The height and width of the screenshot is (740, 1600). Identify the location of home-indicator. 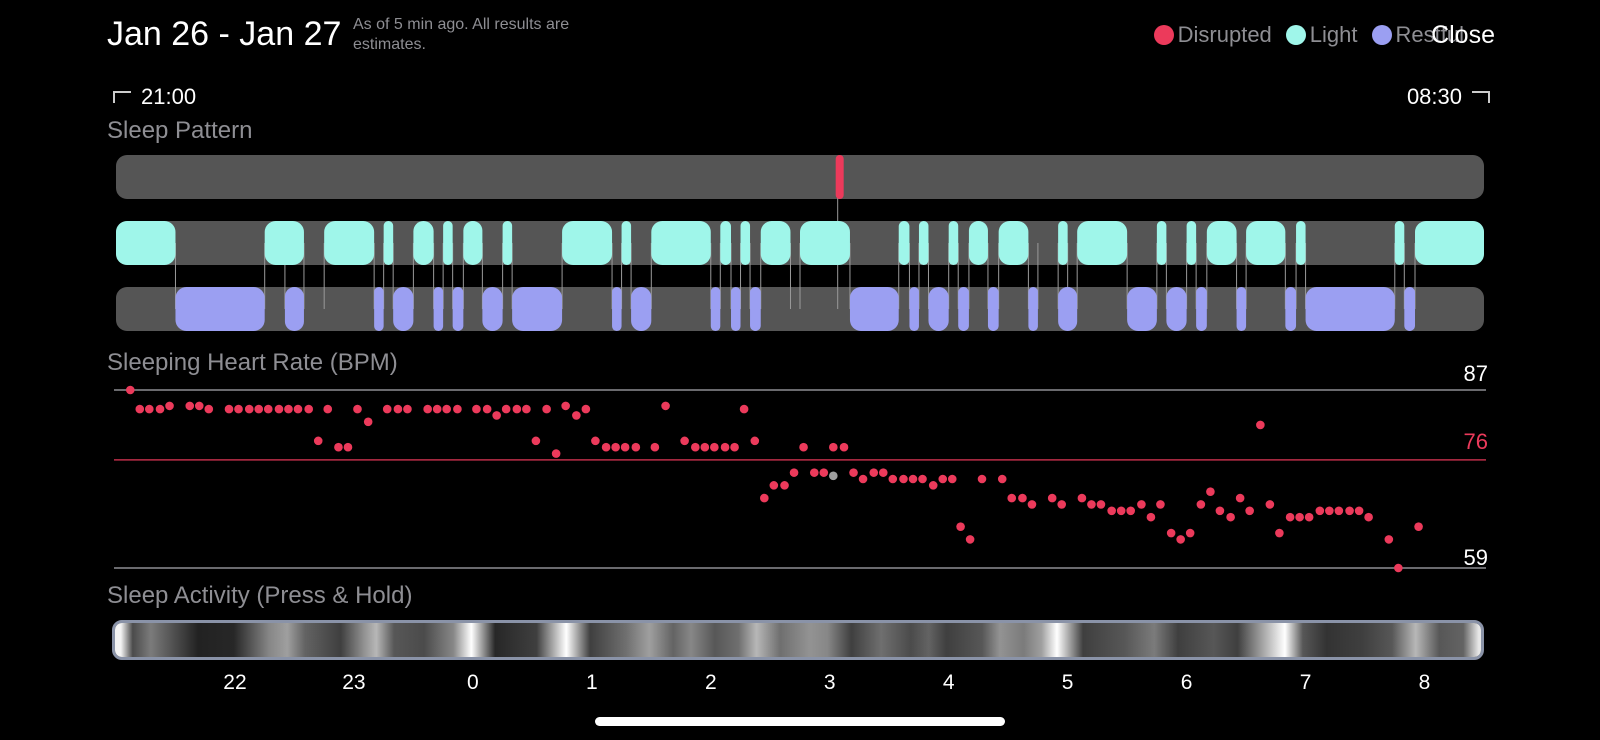
(800, 721).